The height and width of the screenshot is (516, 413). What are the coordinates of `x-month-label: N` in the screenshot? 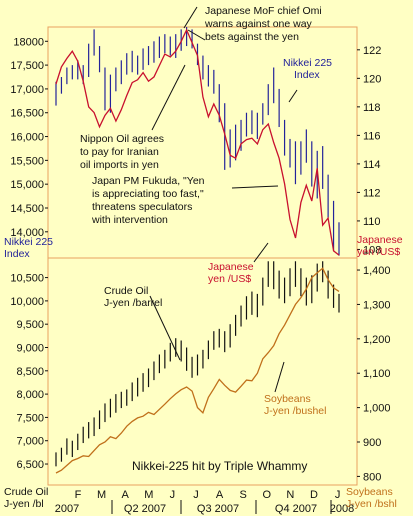 It's located at (290, 495).